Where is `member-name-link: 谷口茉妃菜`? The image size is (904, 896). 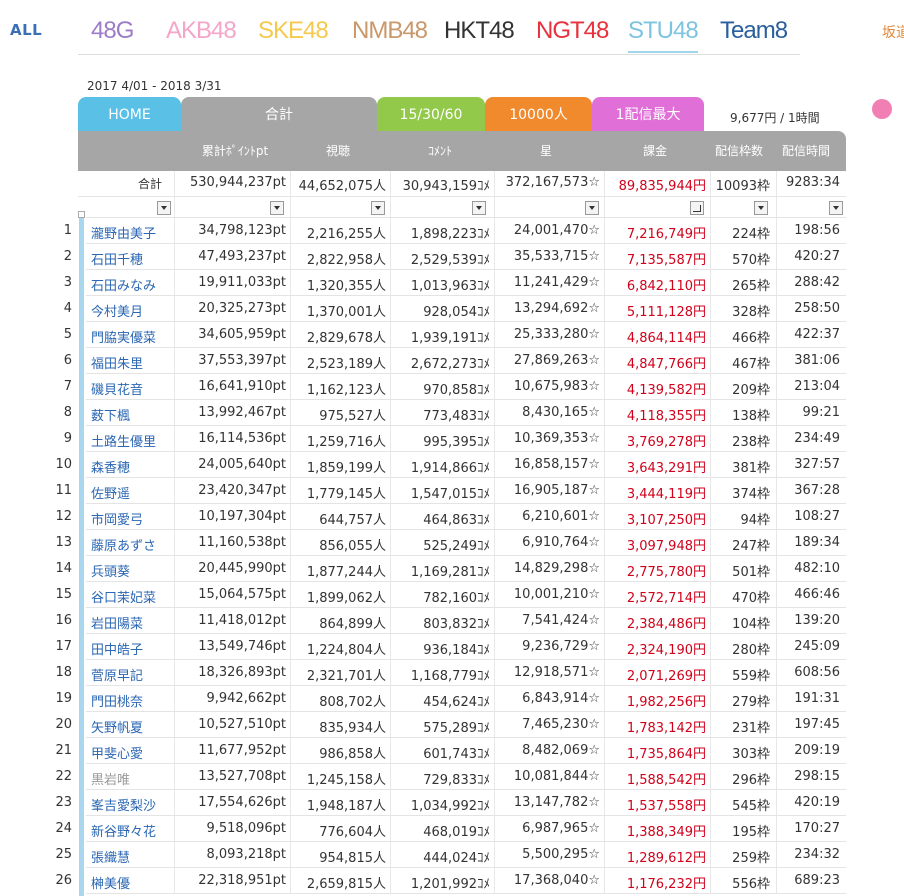
member-name-link: 谷口茉妃菜 is located at coordinates (124, 598).